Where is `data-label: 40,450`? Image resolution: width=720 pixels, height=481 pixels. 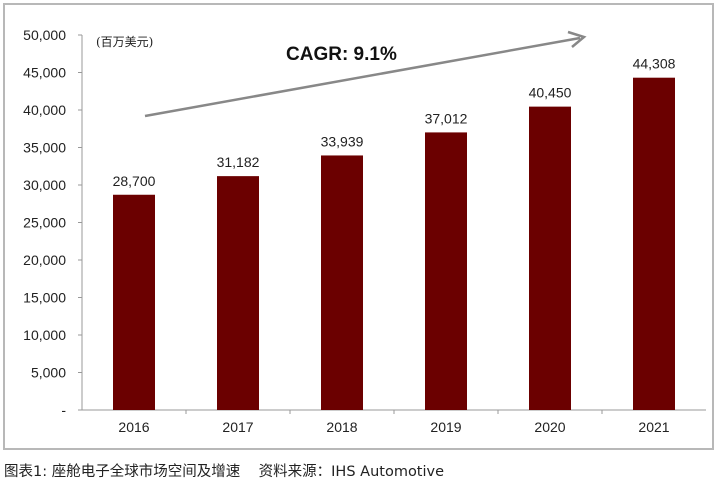 data-label: 40,450 is located at coordinates (550, 93).